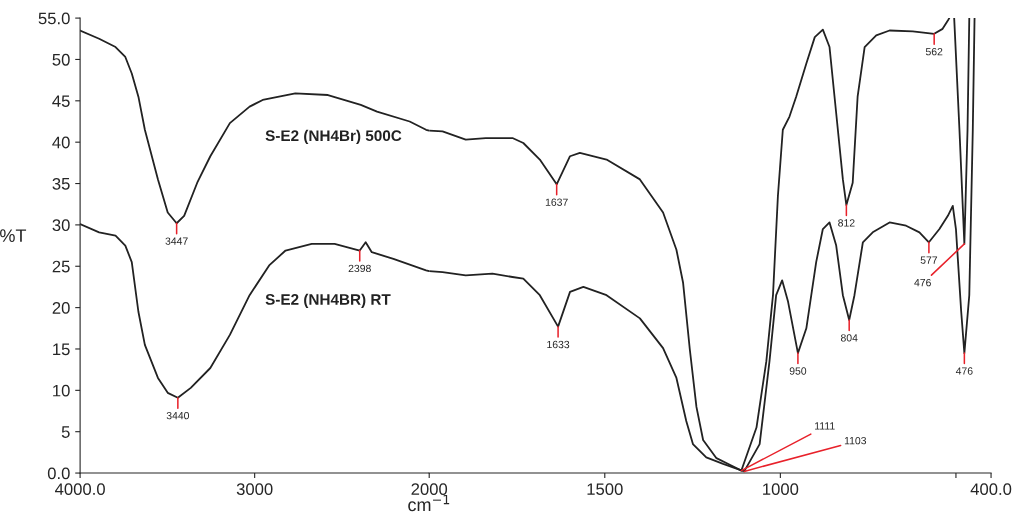 The width and height of the screenshot is (1027, 517). Describe the element at coordinates (61, 266) in the screenshot. I see `y-tick-label: 25` at that location.